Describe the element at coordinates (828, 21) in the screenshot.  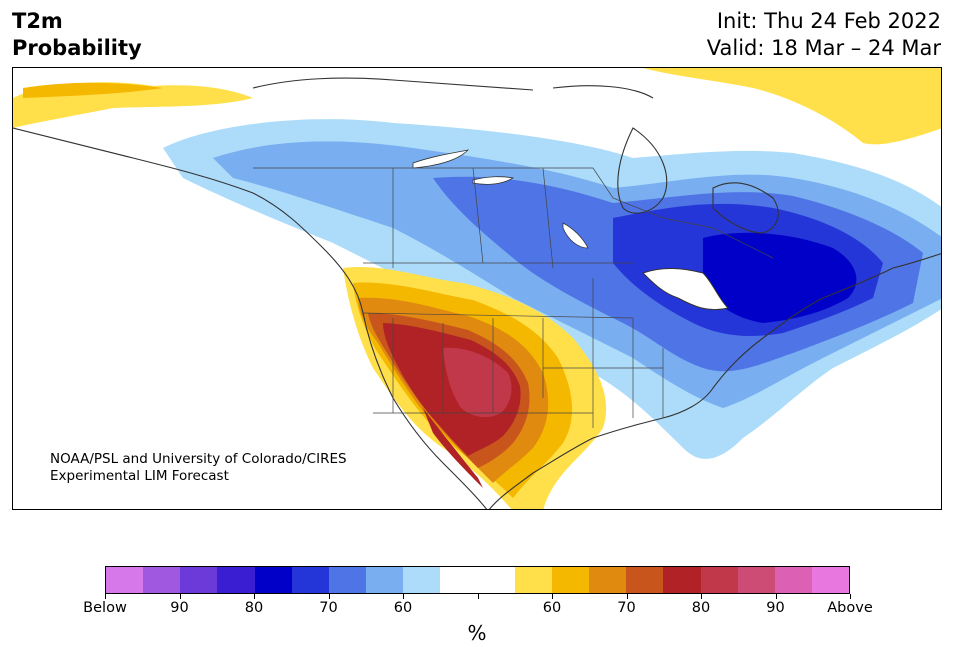
I see `init-date: Init: Thu 24 Feb 2022` at that location.